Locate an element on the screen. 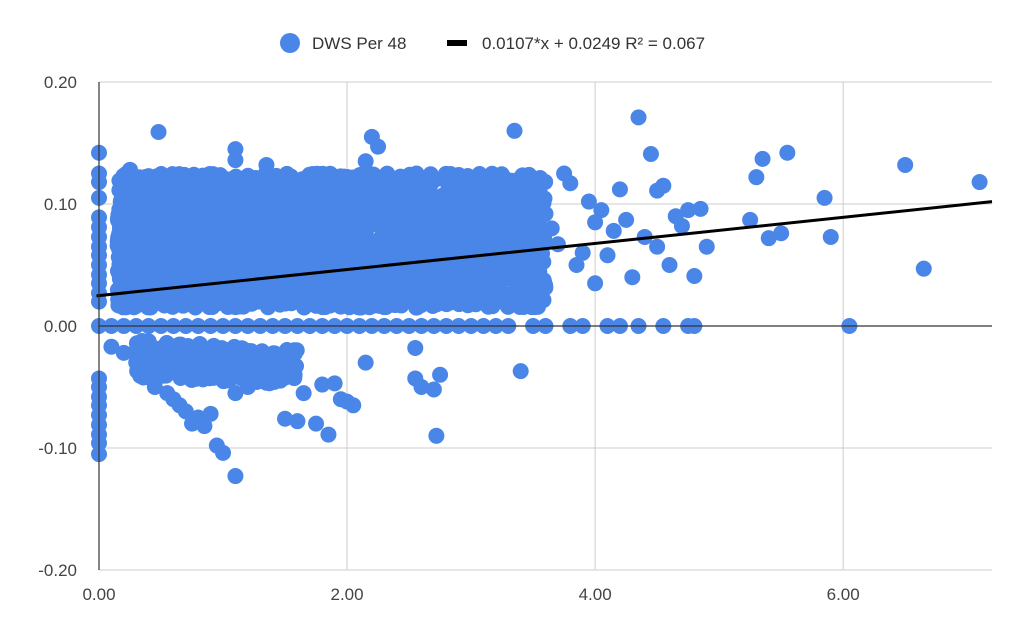 Image resolution: width=1024 pixels, height=633 pixels. x-tick-label: 0.00 is located at coordinates (98, 594).